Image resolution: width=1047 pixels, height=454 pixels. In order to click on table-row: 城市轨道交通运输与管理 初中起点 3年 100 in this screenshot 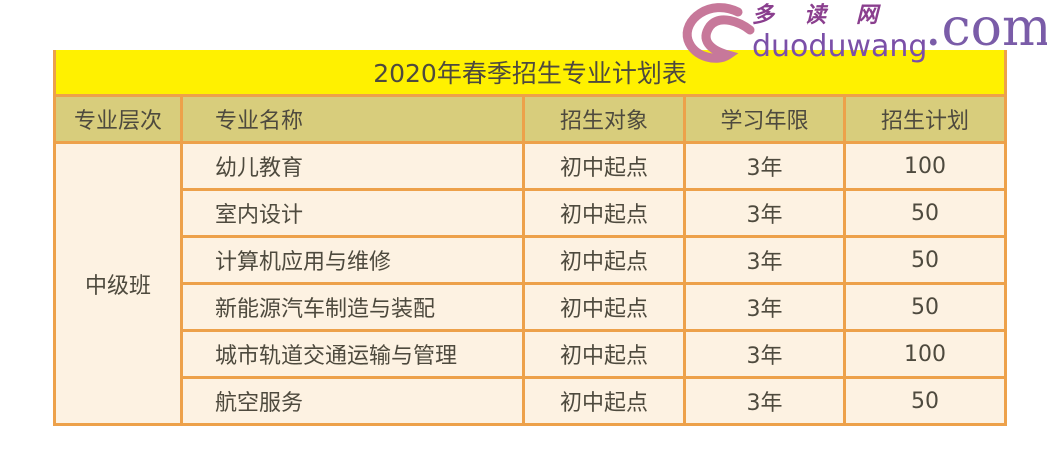, I will do `click(531, 354)`.